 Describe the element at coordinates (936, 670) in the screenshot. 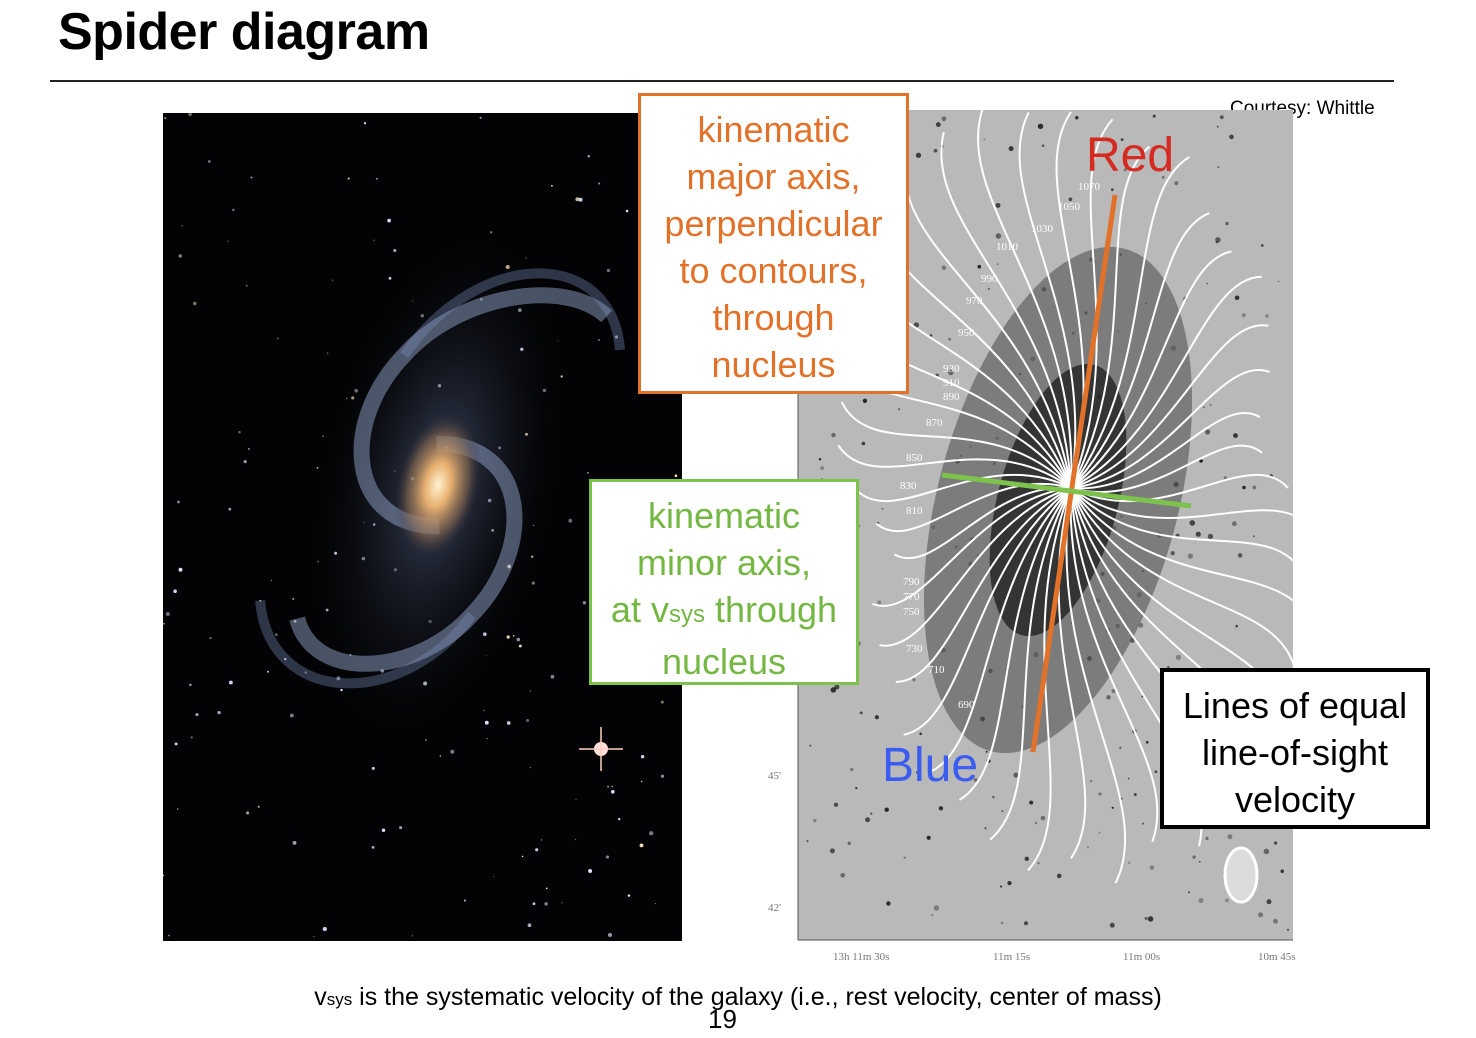

I see `contour-label: 710` at that location.